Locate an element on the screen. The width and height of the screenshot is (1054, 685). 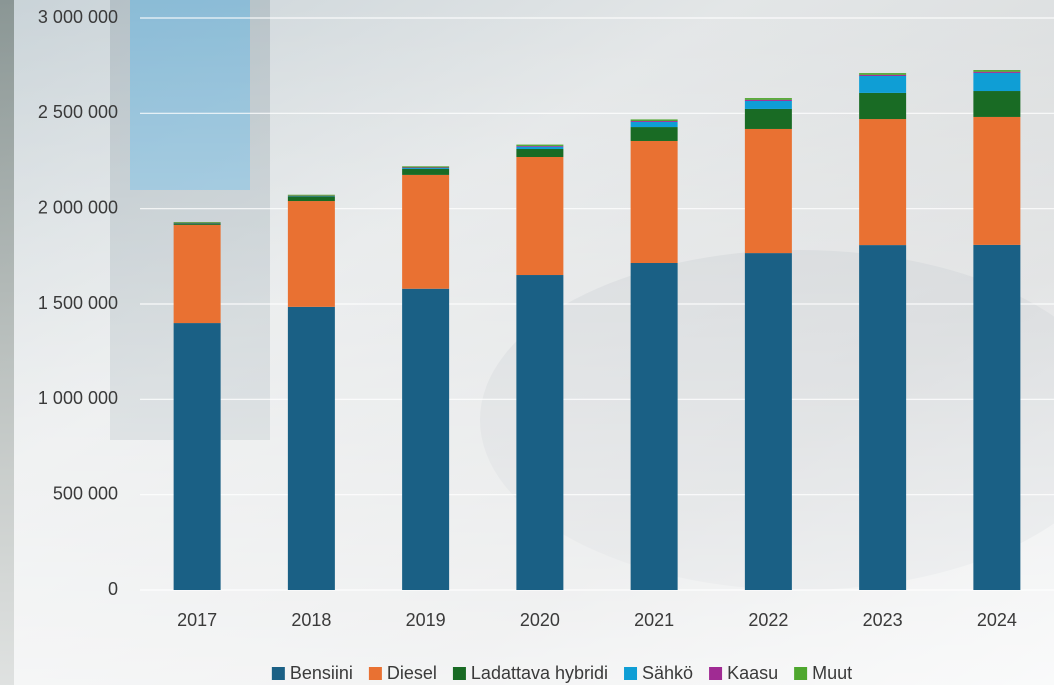
x-tick-label: 2020 is located at coordinates (540, 620).